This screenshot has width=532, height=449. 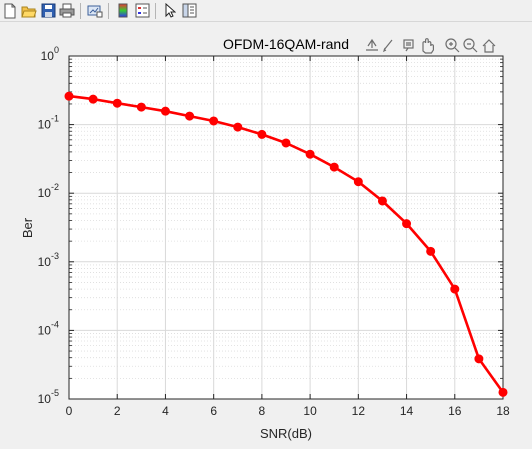 What do you see at coordinates (117, 411) in the screenshot?
I see `x-tick-label: 2` at bounding box center [117, 411].